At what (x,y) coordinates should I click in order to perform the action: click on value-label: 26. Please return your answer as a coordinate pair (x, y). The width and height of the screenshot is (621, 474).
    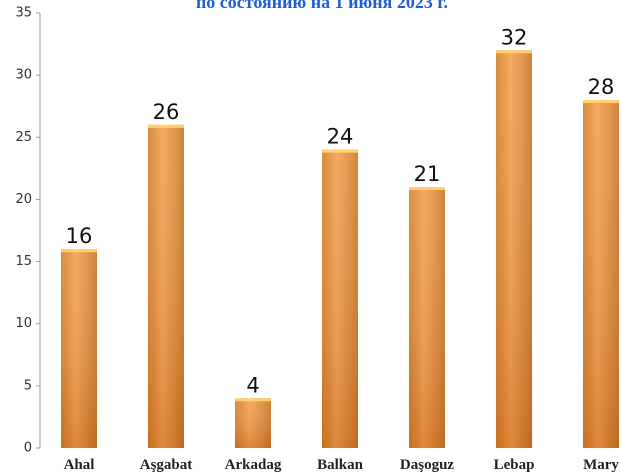
    Looking at the image, I should click on (166, 112).